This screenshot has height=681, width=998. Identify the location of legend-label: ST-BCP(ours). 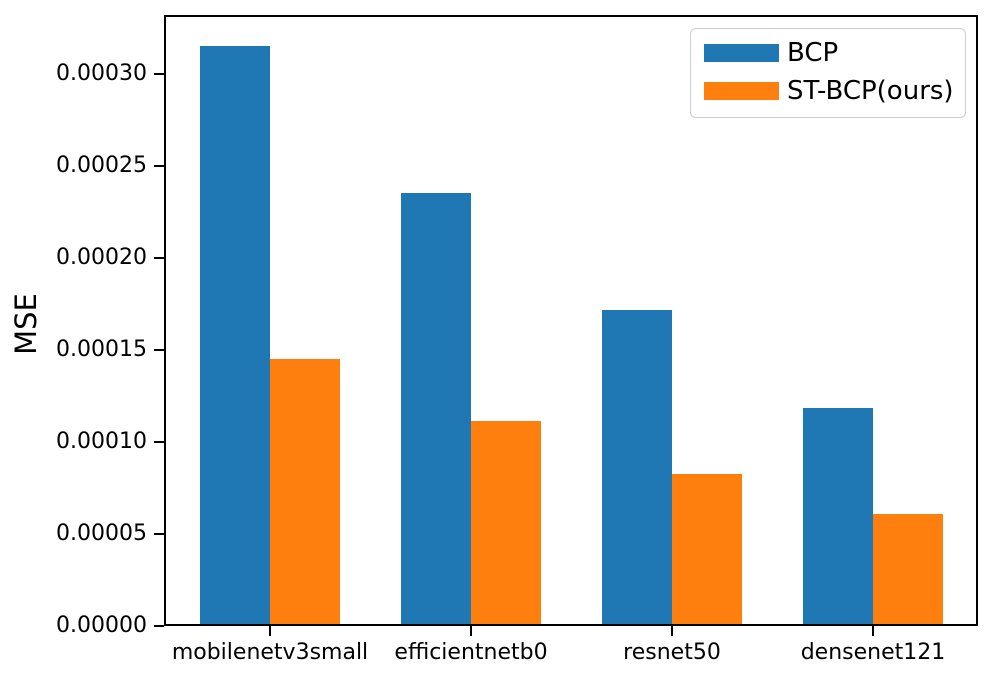
(870, 91).